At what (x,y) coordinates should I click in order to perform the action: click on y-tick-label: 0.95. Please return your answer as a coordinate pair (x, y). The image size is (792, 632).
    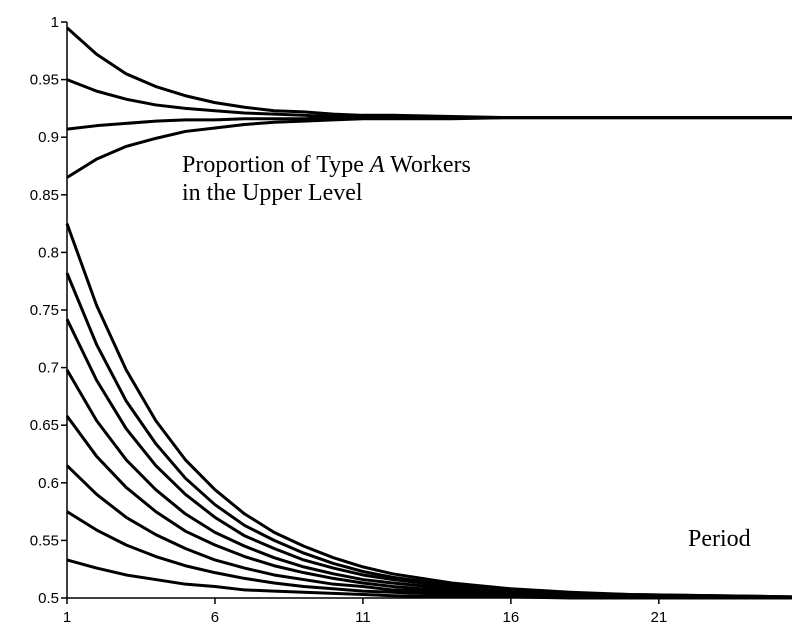
    Looking at the image, I should click on (44, 80).